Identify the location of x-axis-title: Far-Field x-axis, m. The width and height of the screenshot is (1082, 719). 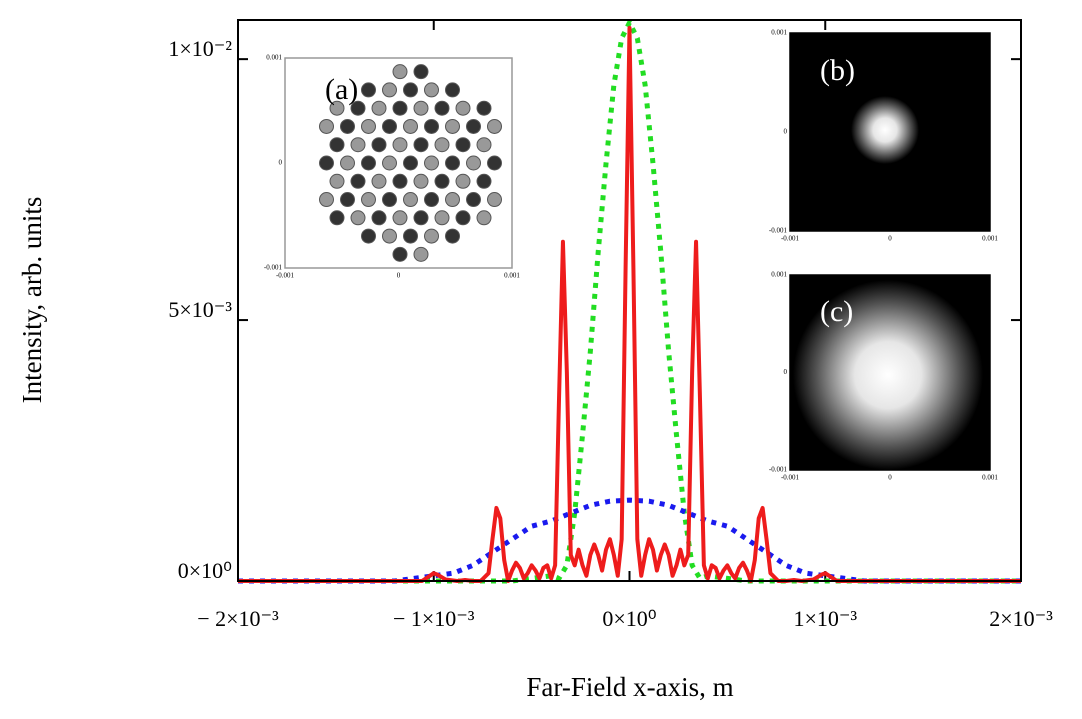
(629, 687).